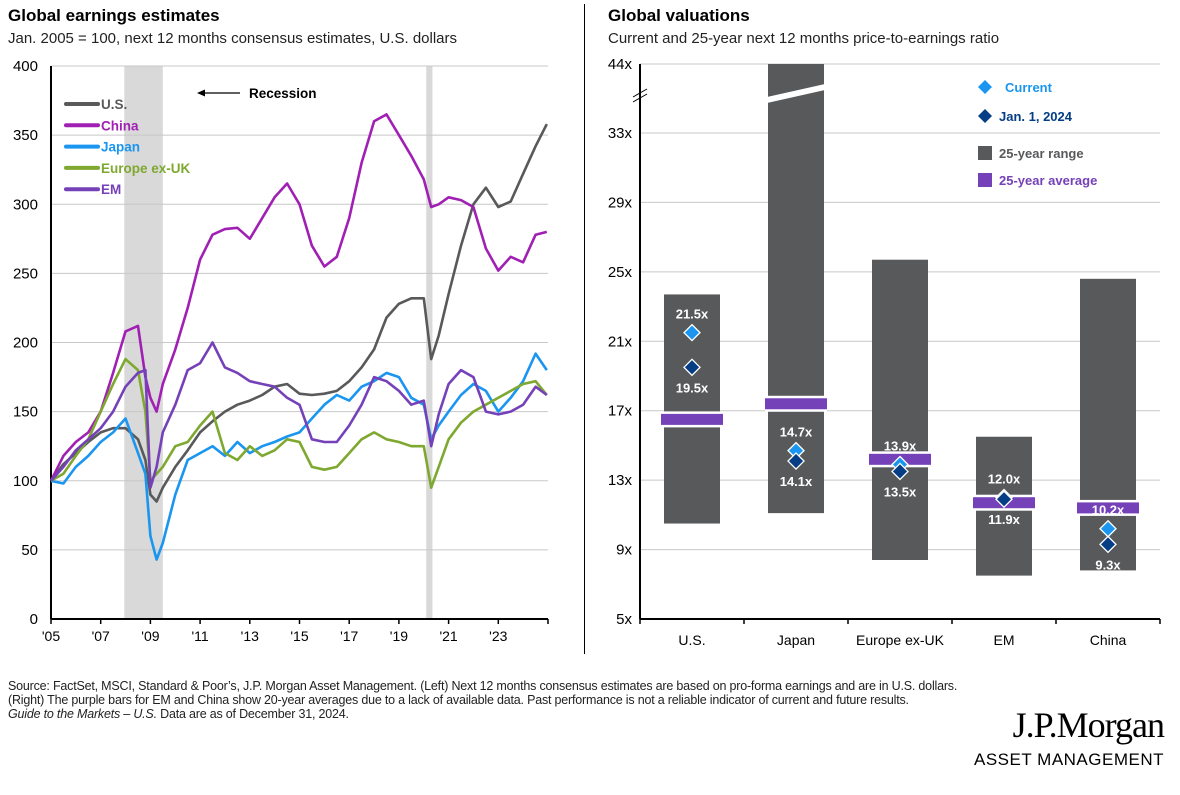  Describe the element at coordinates (1088, 725) in the screenshot. I see `logo-wordmark: J.P.Morgan` at that location.